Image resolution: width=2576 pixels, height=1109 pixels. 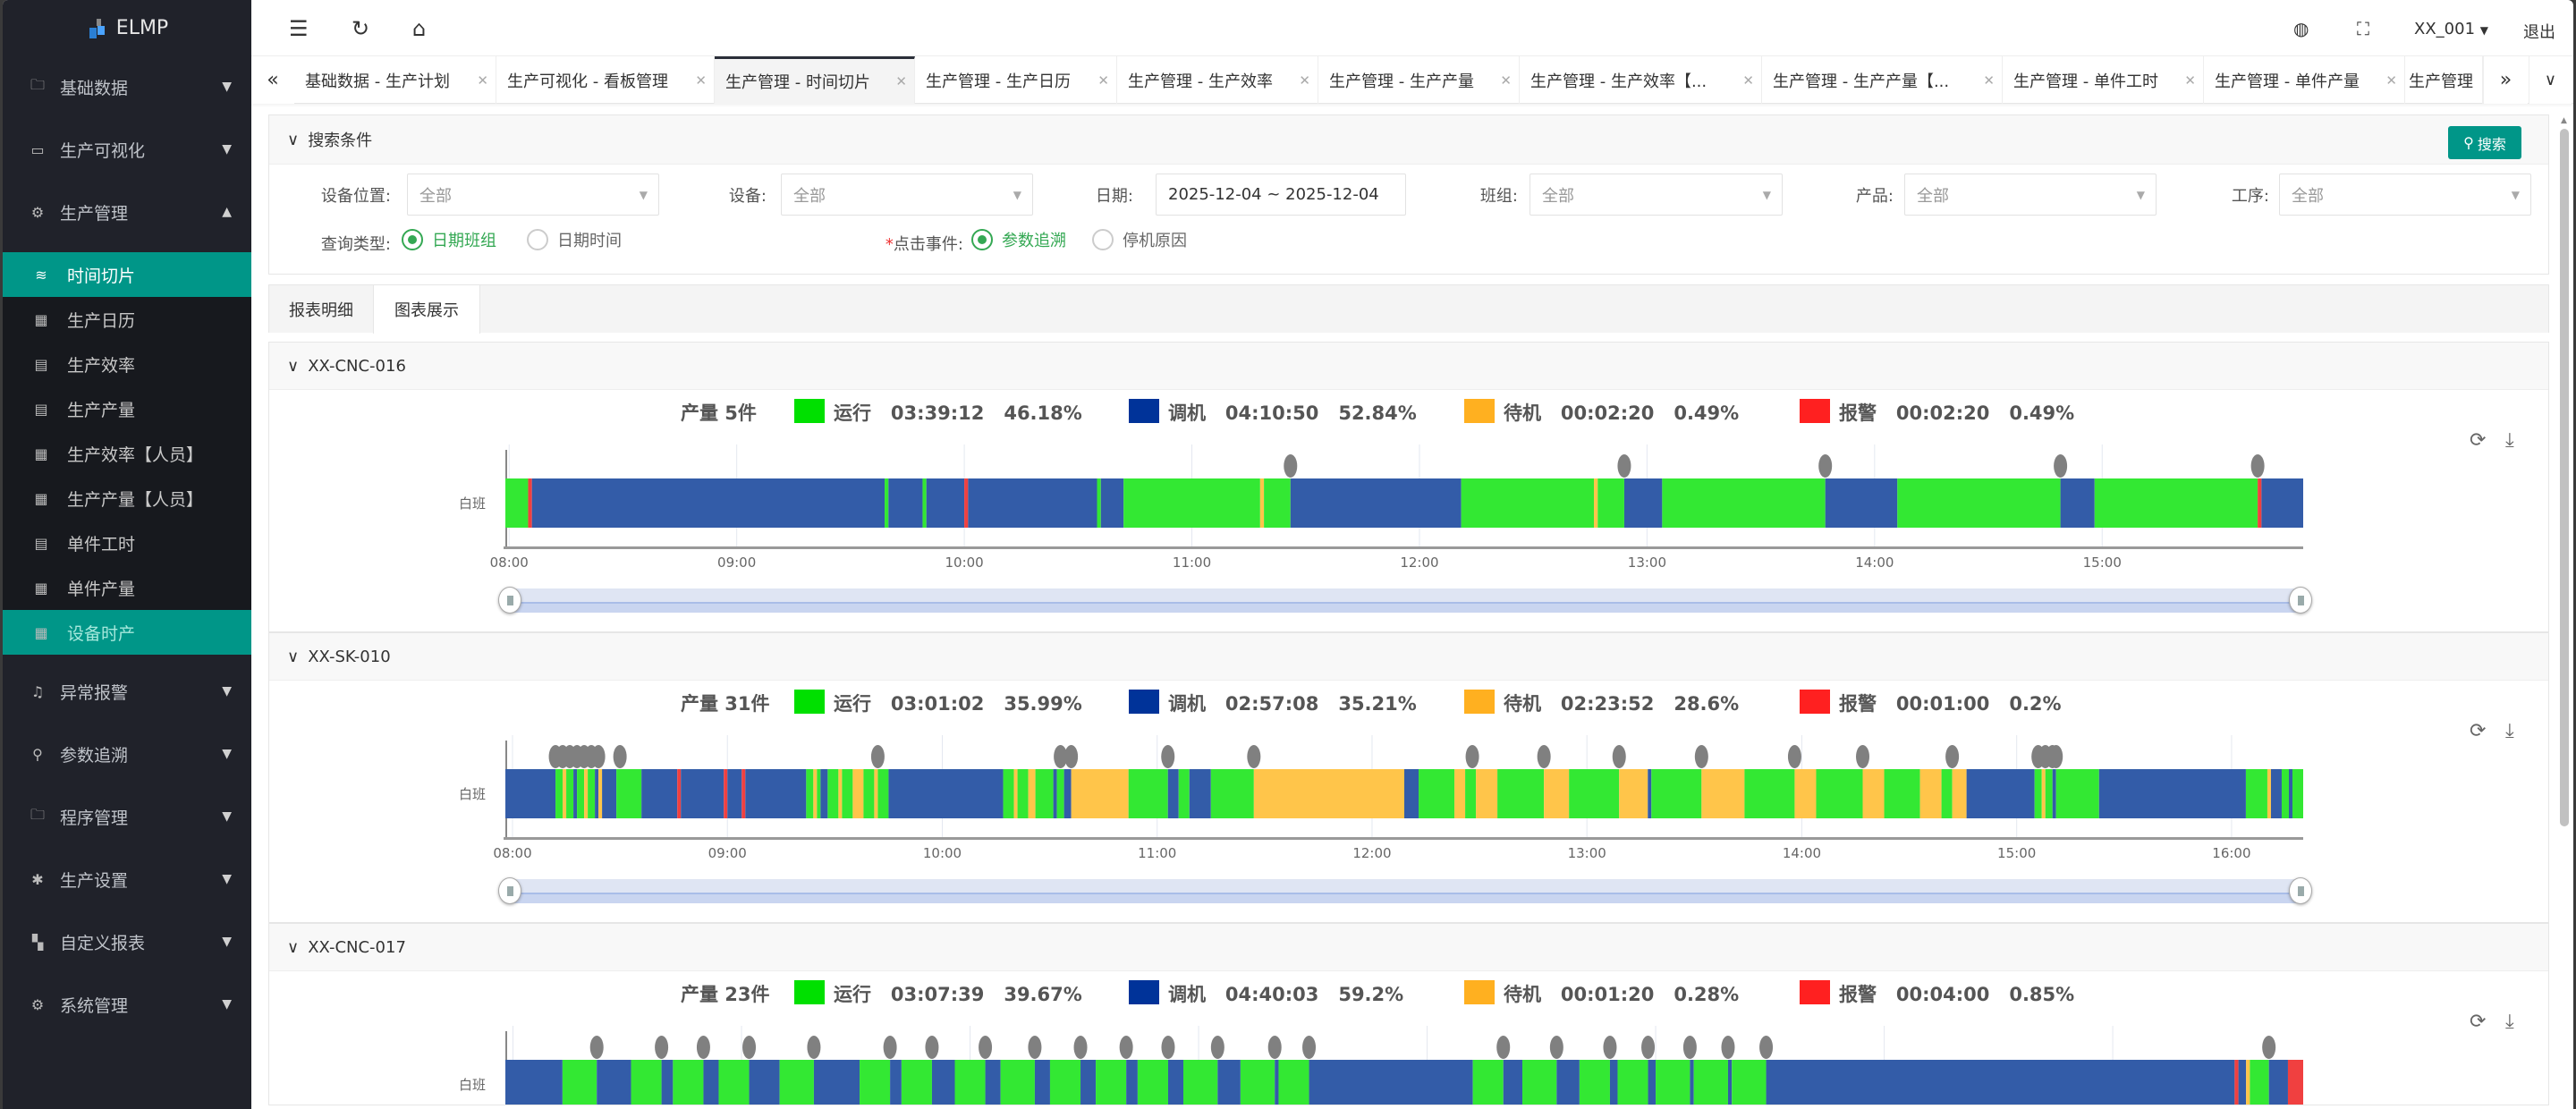 What do you see at coordinates (127, 543) in the screenshot?
I see `sidebar-subitem-6: ▤ 单件工时` at bounding box center [127, 543].